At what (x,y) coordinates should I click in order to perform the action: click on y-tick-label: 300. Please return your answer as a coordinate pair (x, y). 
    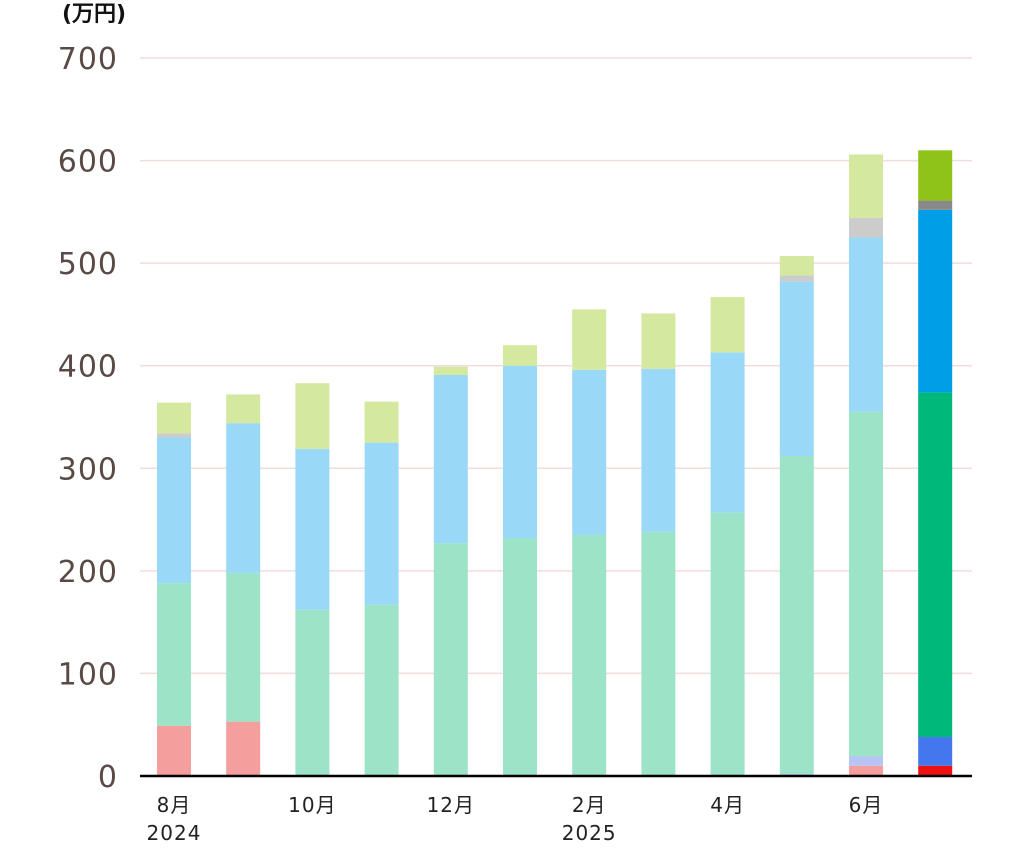
    Looking at the image, I should click on (88, 469).